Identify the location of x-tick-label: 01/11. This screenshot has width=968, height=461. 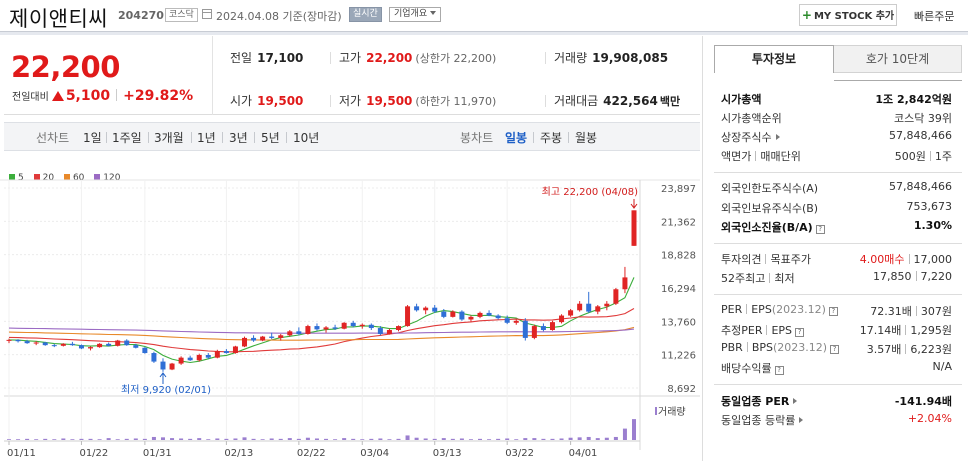
(21, 453).